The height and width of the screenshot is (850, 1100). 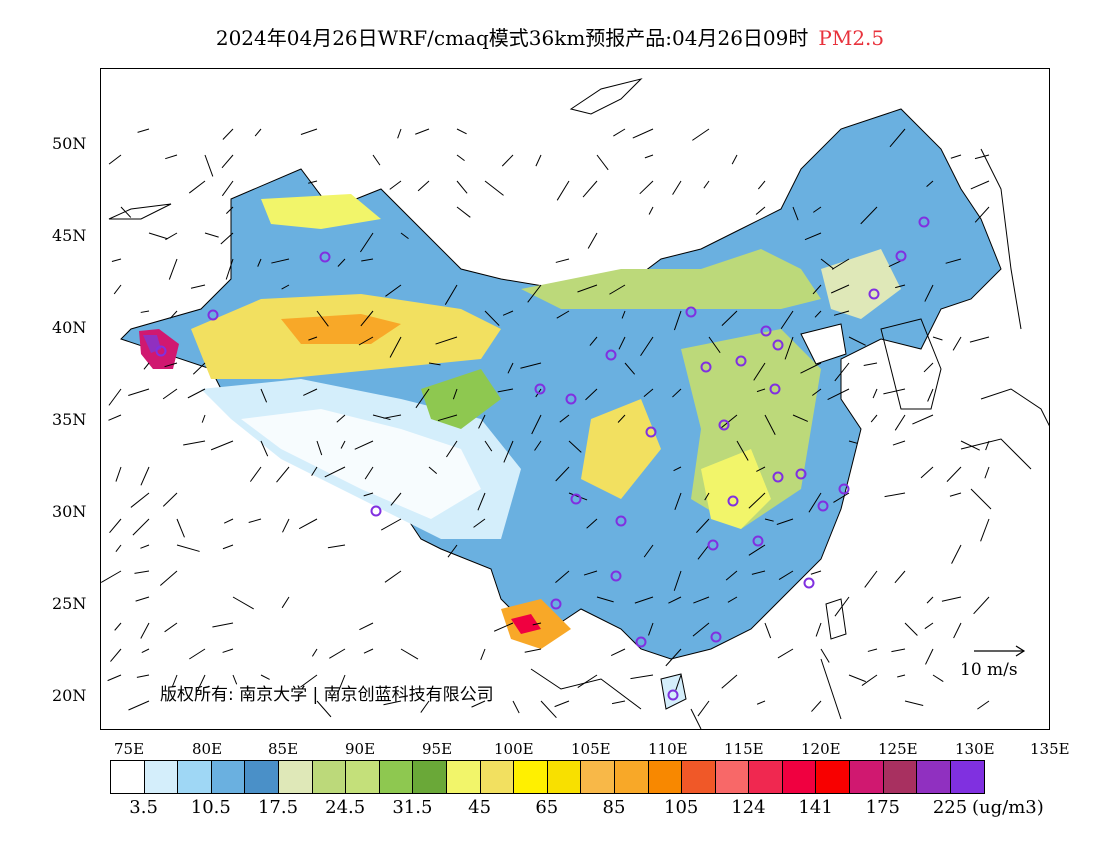 I want to click on legend-unit: (ug/m3), so click(x=1008, y=807).